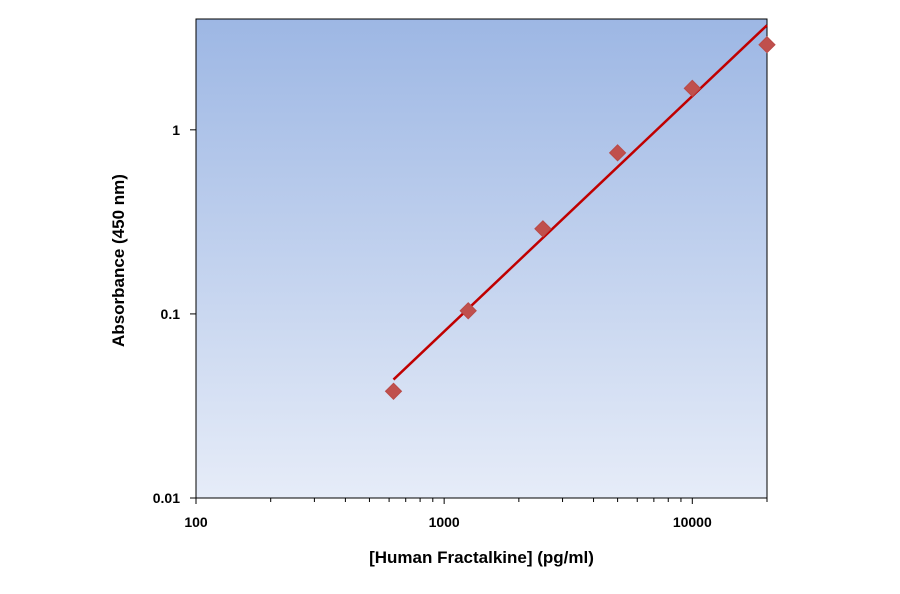 Image resolution: width=900 pixels, height=594 pixels. Describe the element at coordinates (118, 260) in the screenshot. I see `y-axis-label: Absorbance (450 nm)` at that location.